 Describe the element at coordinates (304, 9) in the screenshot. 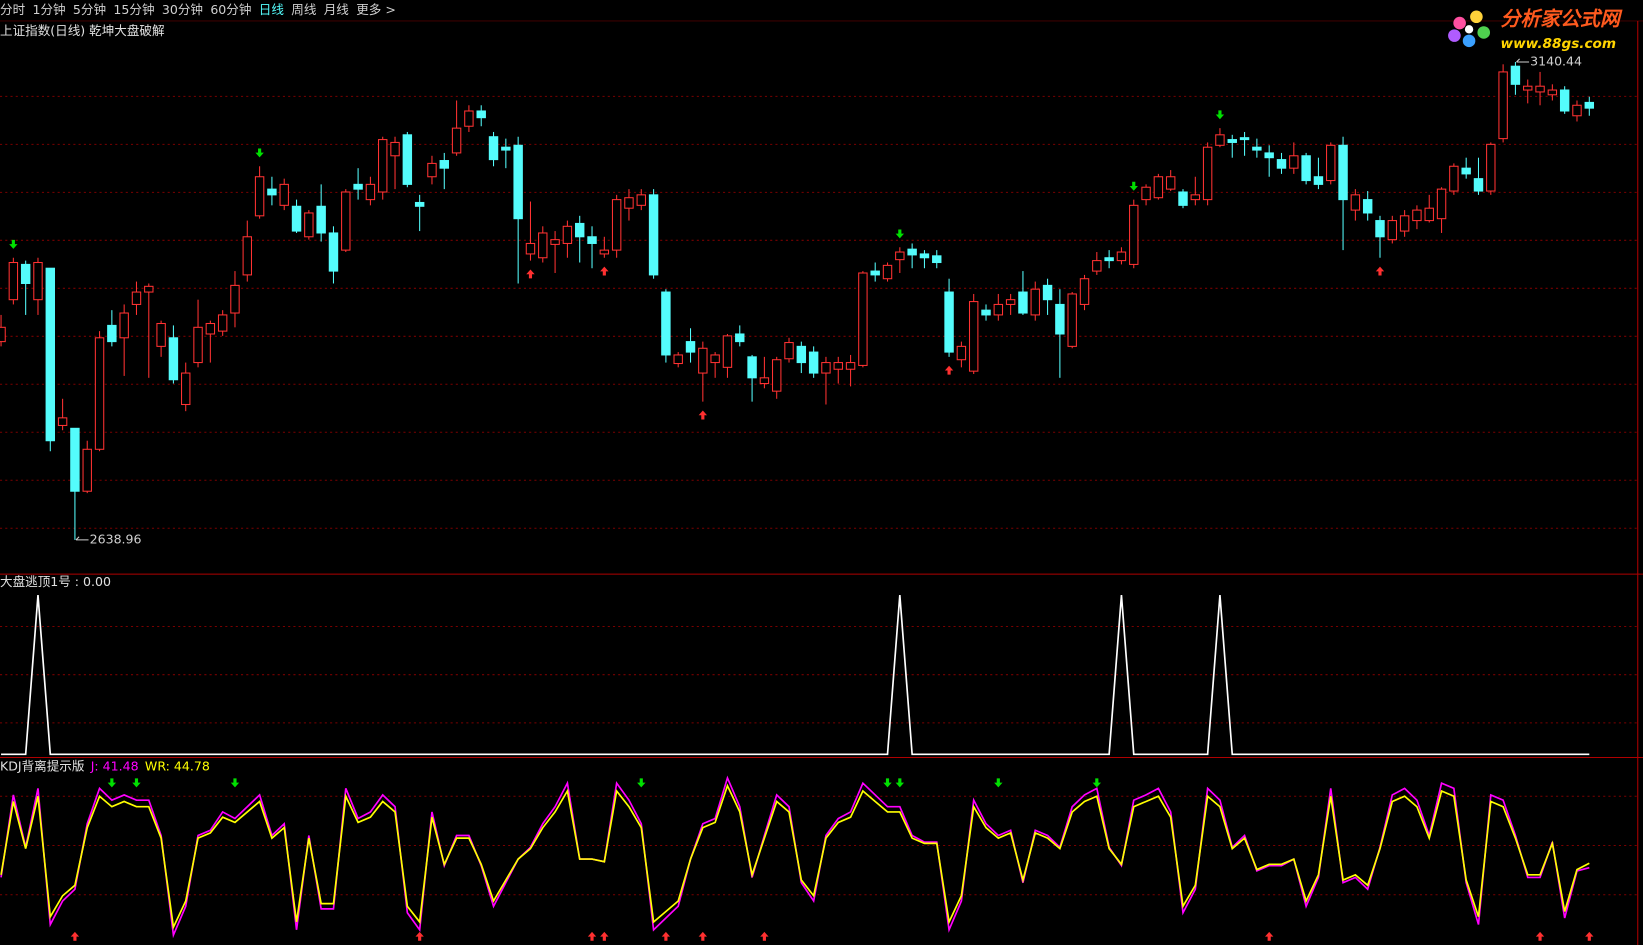

I see `toolbar-item: 周线` at that location.